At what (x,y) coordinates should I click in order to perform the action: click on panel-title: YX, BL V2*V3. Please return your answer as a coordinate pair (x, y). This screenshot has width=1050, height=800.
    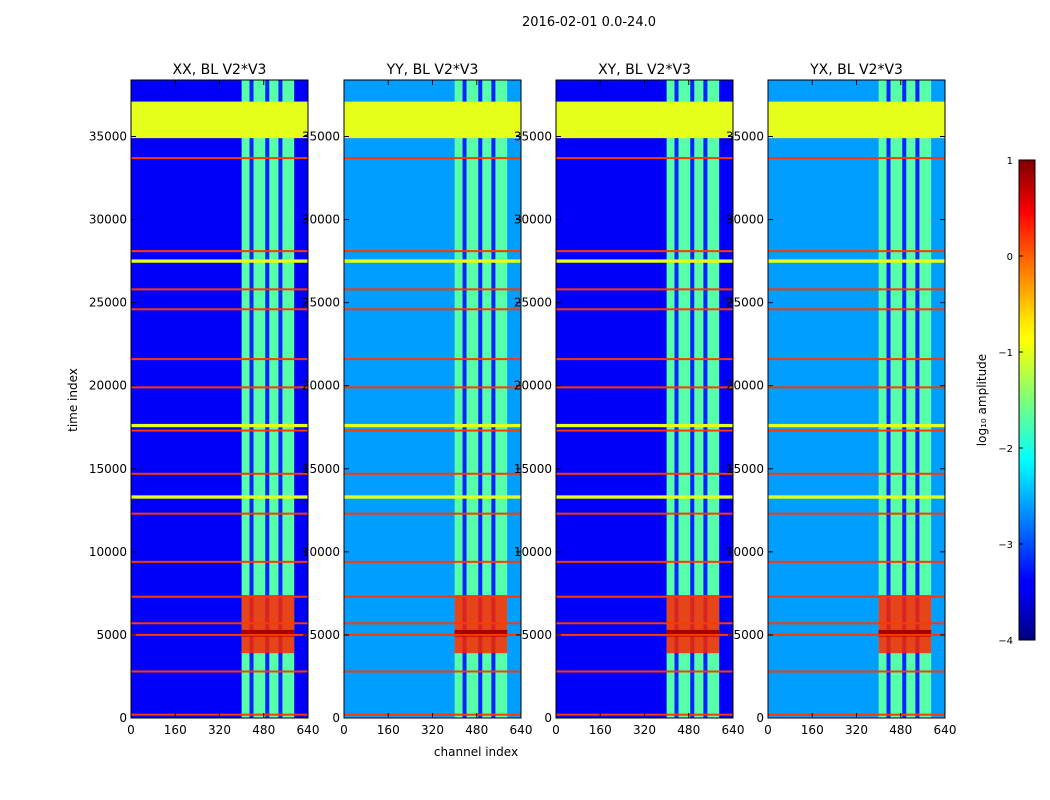
    Looking at the image, I should click on (856, 70).